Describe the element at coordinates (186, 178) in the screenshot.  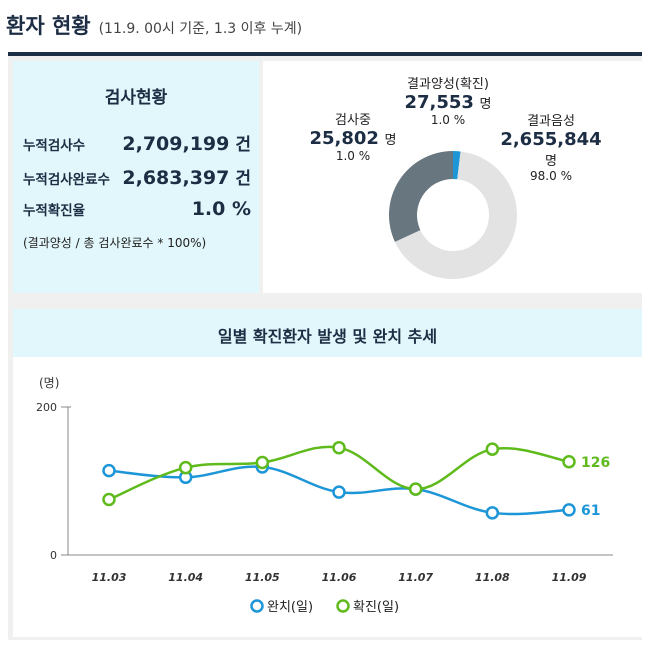
I see `stat-value: 2,683,397 건` at that location.